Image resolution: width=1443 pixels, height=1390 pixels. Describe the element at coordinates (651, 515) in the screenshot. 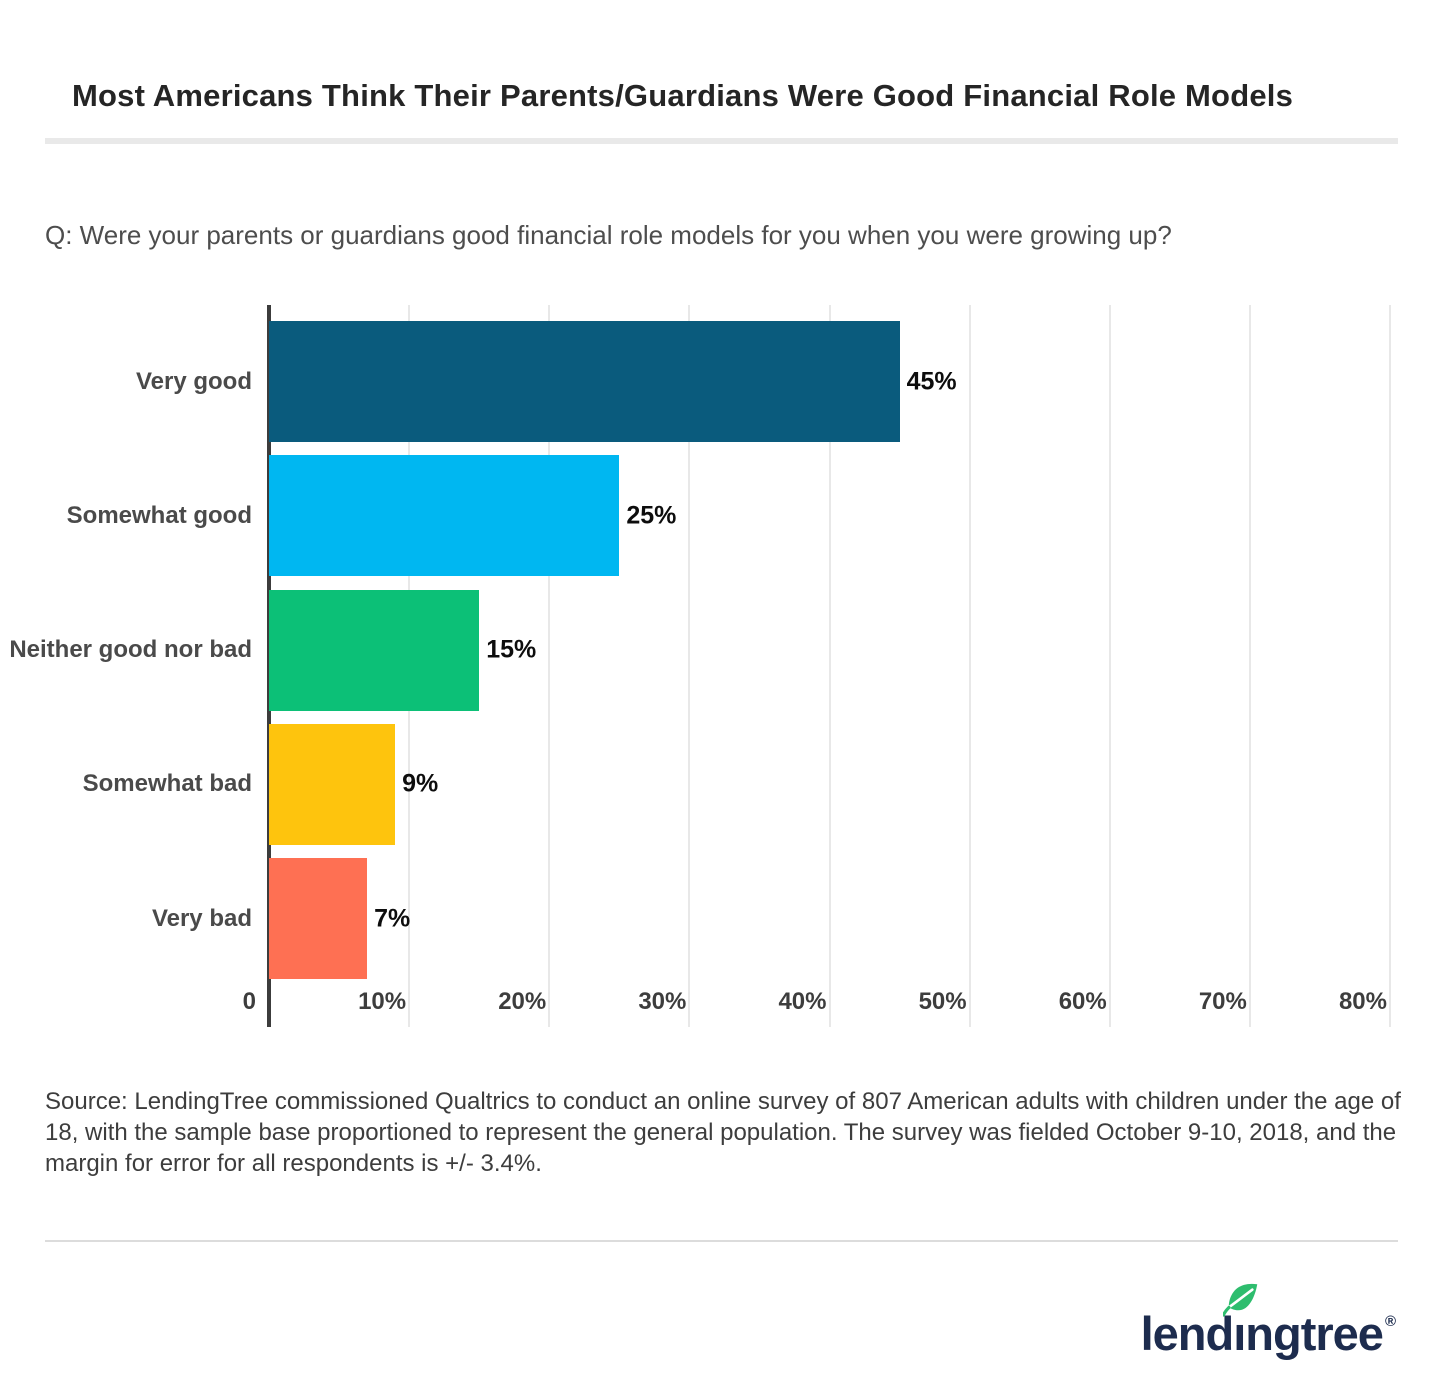

I see `value-label-somewhat-good: 25%` at that location.